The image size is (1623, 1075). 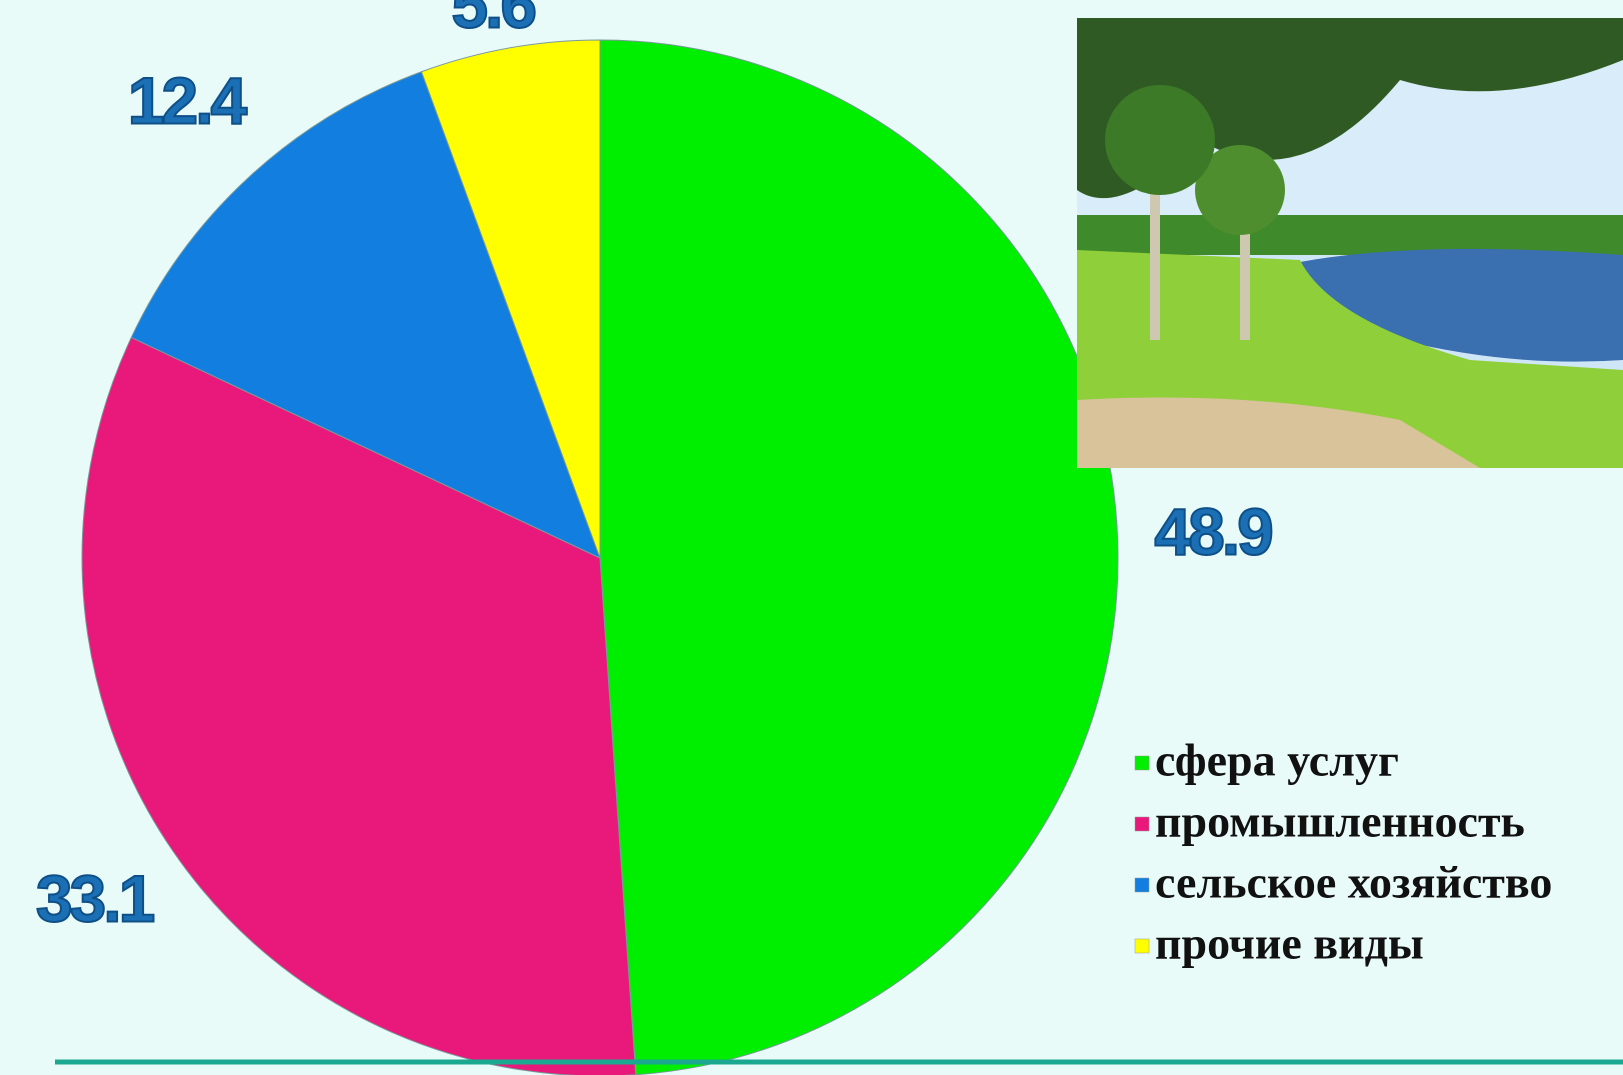 What do you see at coordinates (1289, 943) in the screenshot?
I see `legend-label: прочие виды` at bounding box center [1289, 943].